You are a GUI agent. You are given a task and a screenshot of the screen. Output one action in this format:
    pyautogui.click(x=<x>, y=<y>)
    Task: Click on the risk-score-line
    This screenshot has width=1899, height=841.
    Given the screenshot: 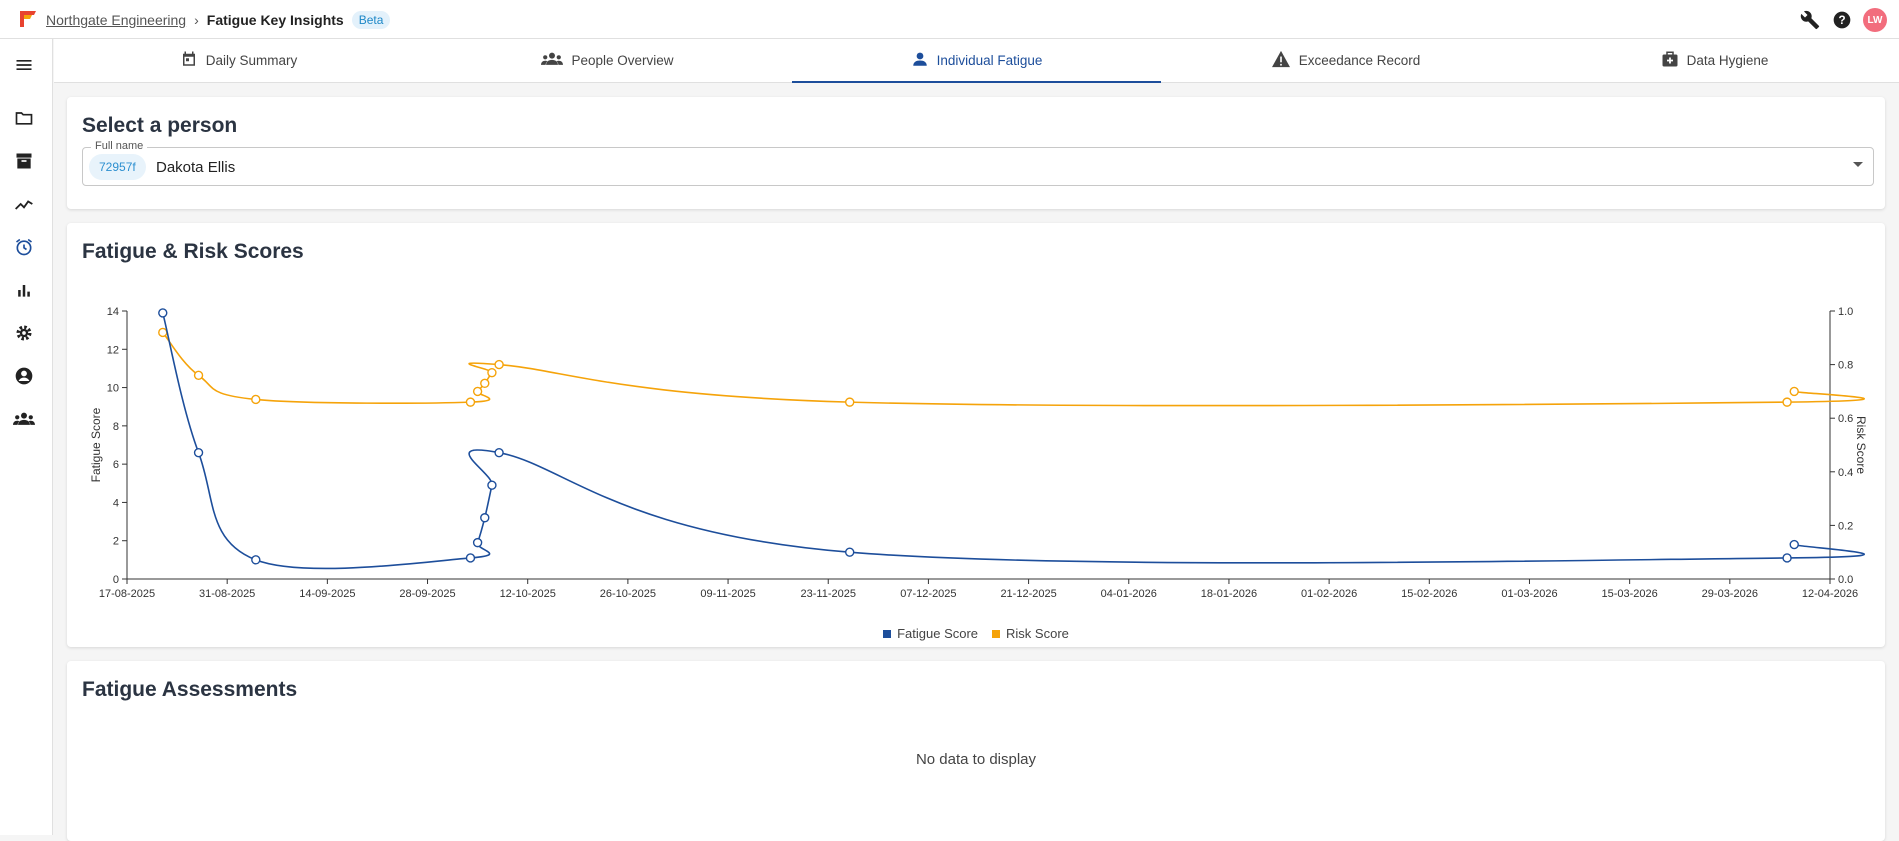 What is the action you would take?
    pyautogui.click(x=1013, y=369)
    